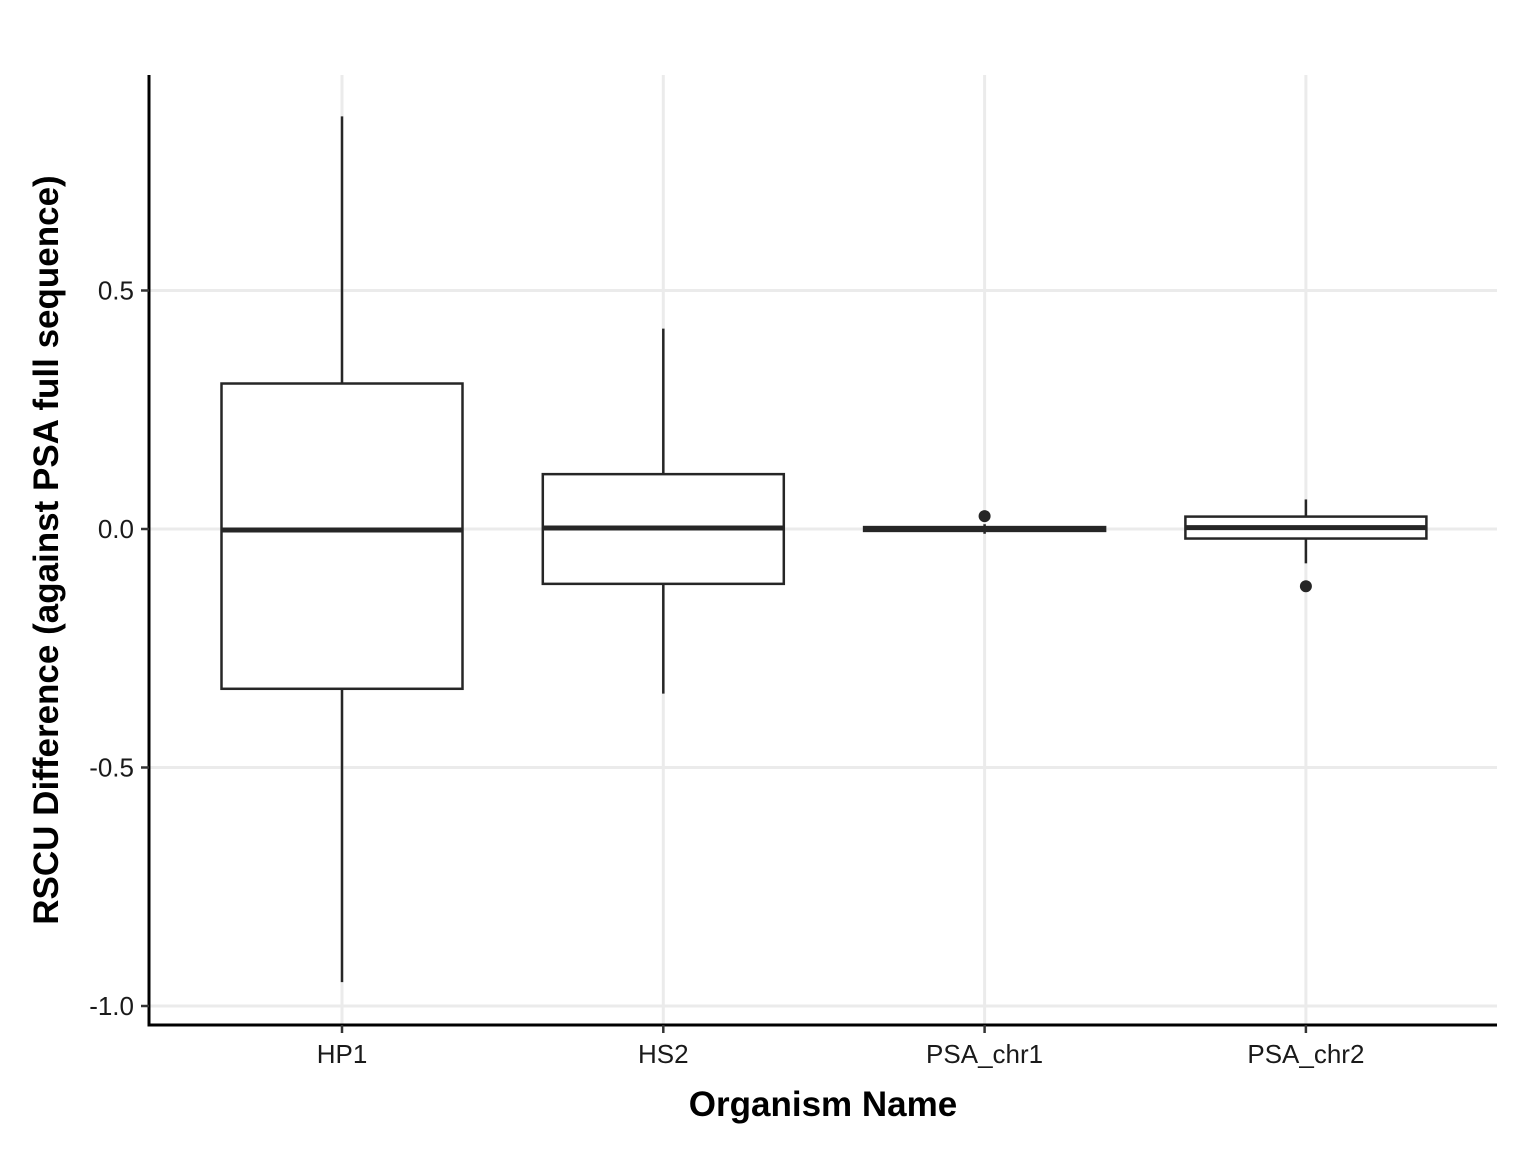 The height and width of the screenshot is (1152, 1536). What do you see at coordinates (111, 768) in the screenshot?
I see `y-tick-label: -0.5` at bounding box center [111, 768].